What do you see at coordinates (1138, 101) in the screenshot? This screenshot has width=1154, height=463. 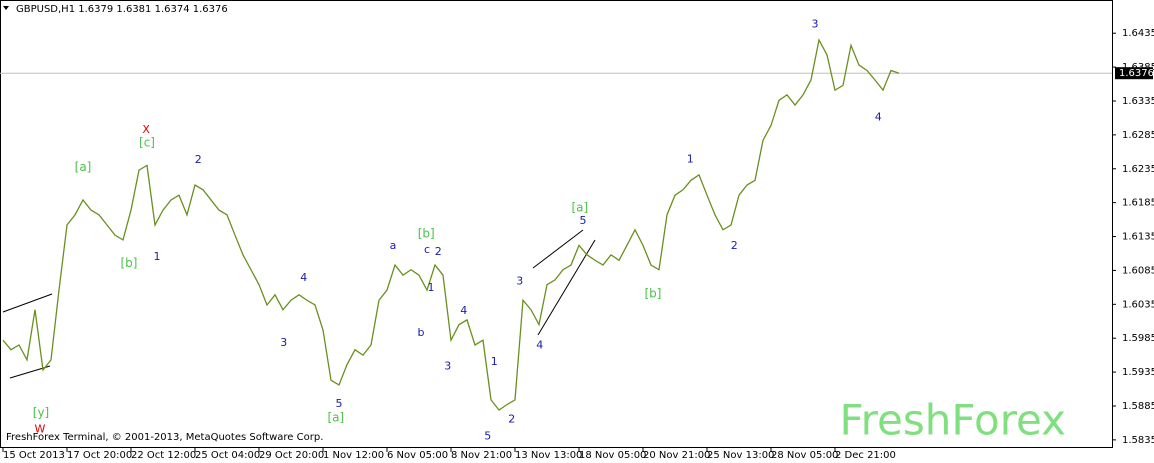 I see `y-tick-label: 1.6335` at bounding box center [1138, 101].